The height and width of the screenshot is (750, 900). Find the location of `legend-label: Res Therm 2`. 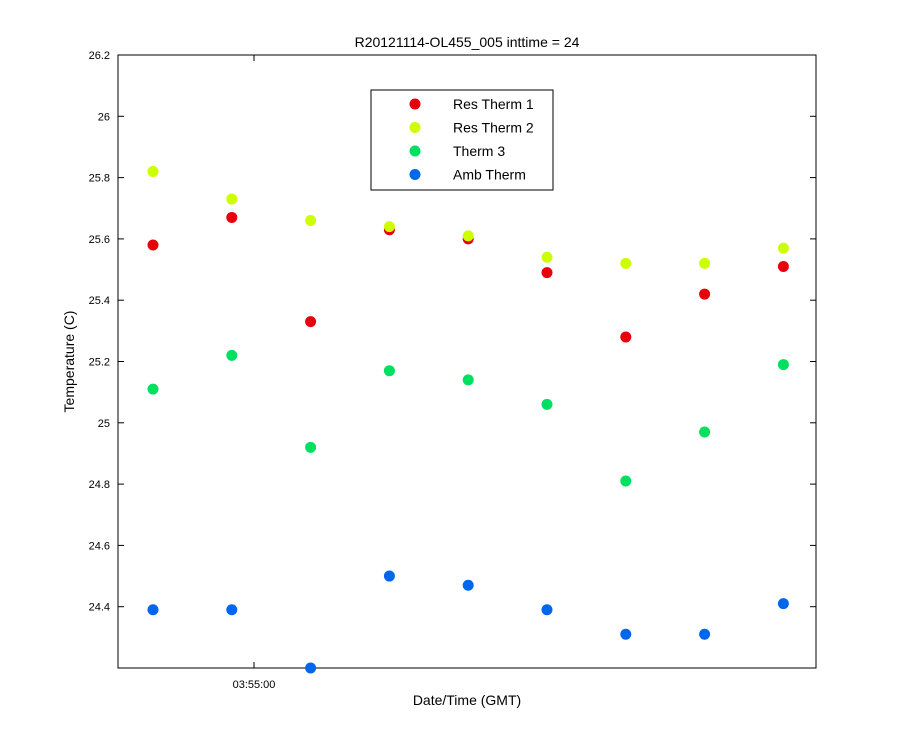

legend-label: Res Therm 2 is located at coordinates (493, 128).